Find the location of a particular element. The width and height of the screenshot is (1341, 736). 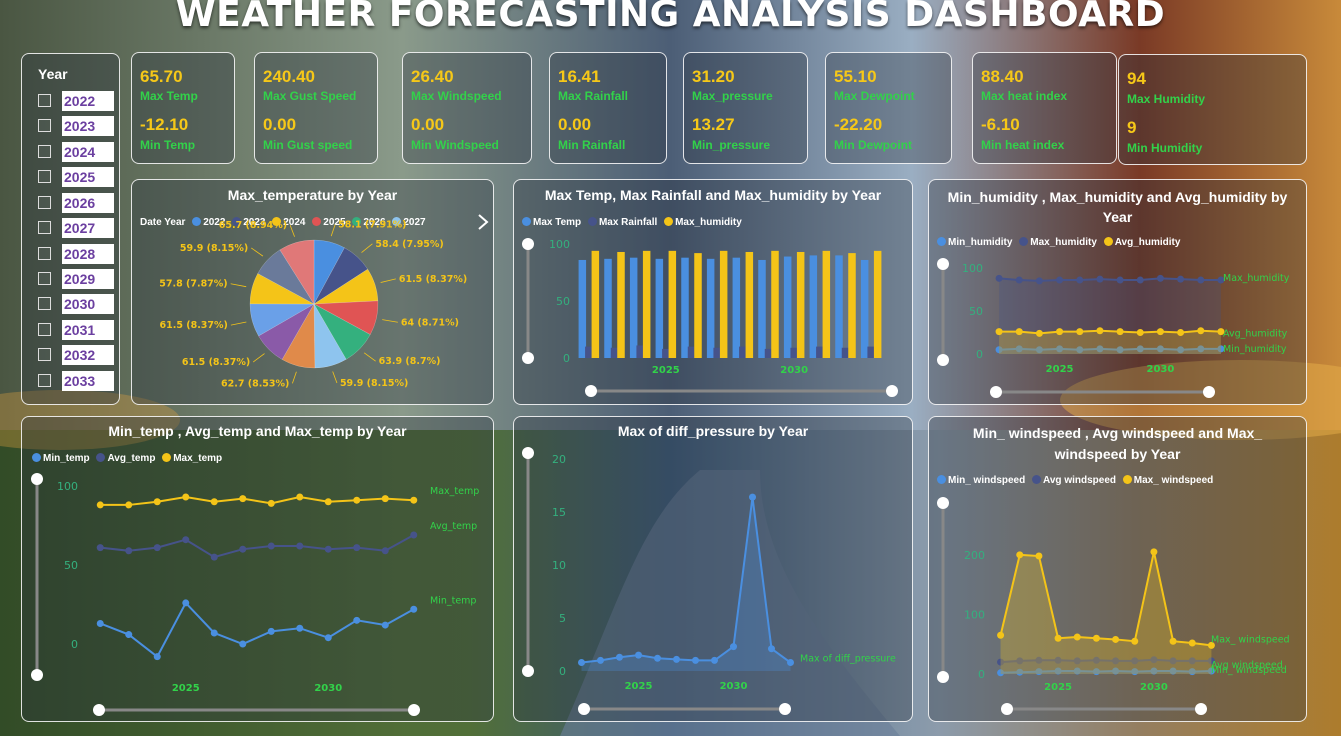

series-area is located at coordinates (686, 584).